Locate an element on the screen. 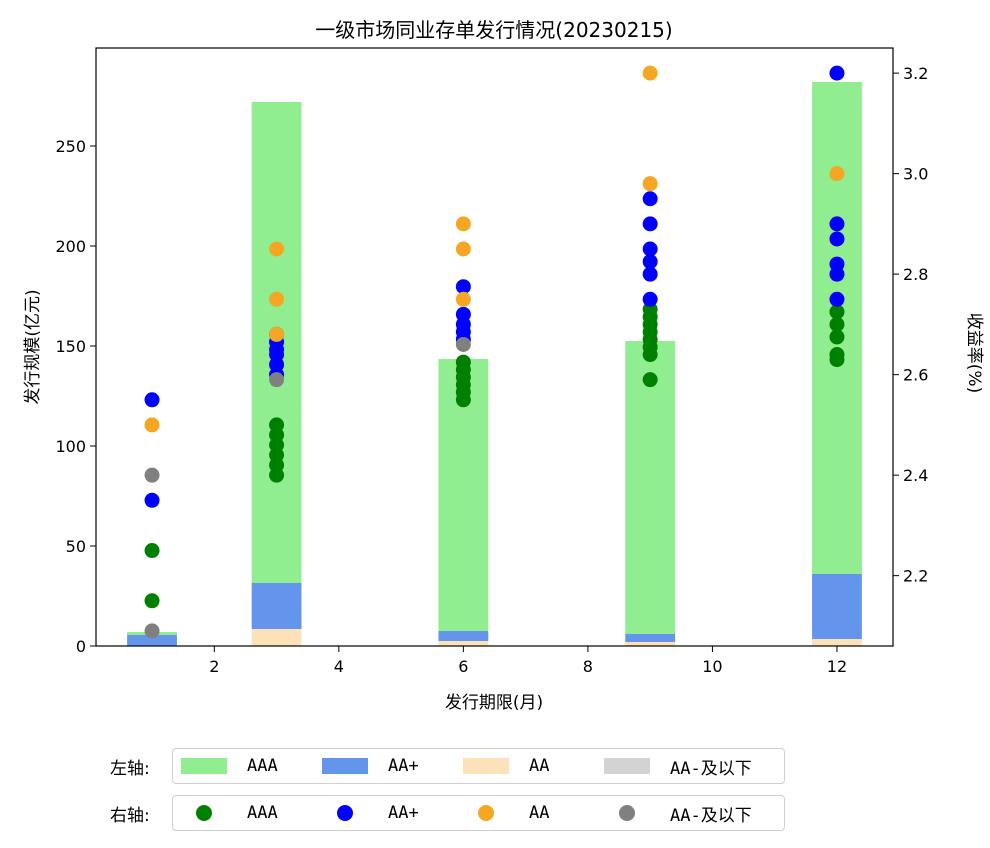 This screenshot has height=848, width=990. point-AA-12m is located at coordinates (837, 174).